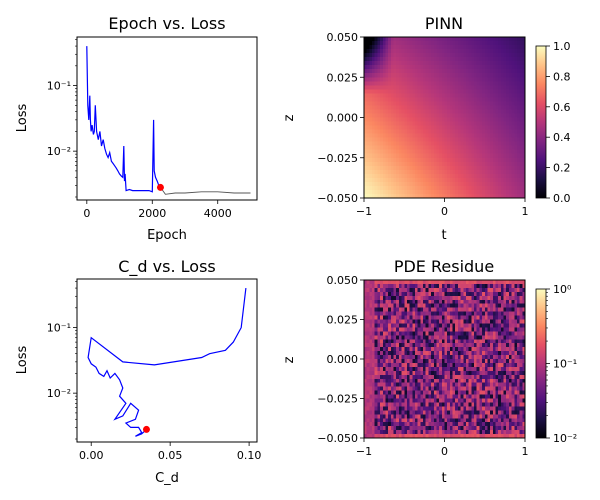  What do you see at coordinates (166, 267) in the screenshot?
I see `cd-loss-title: C_d vs. Loss` at bounding box center [166, 267].